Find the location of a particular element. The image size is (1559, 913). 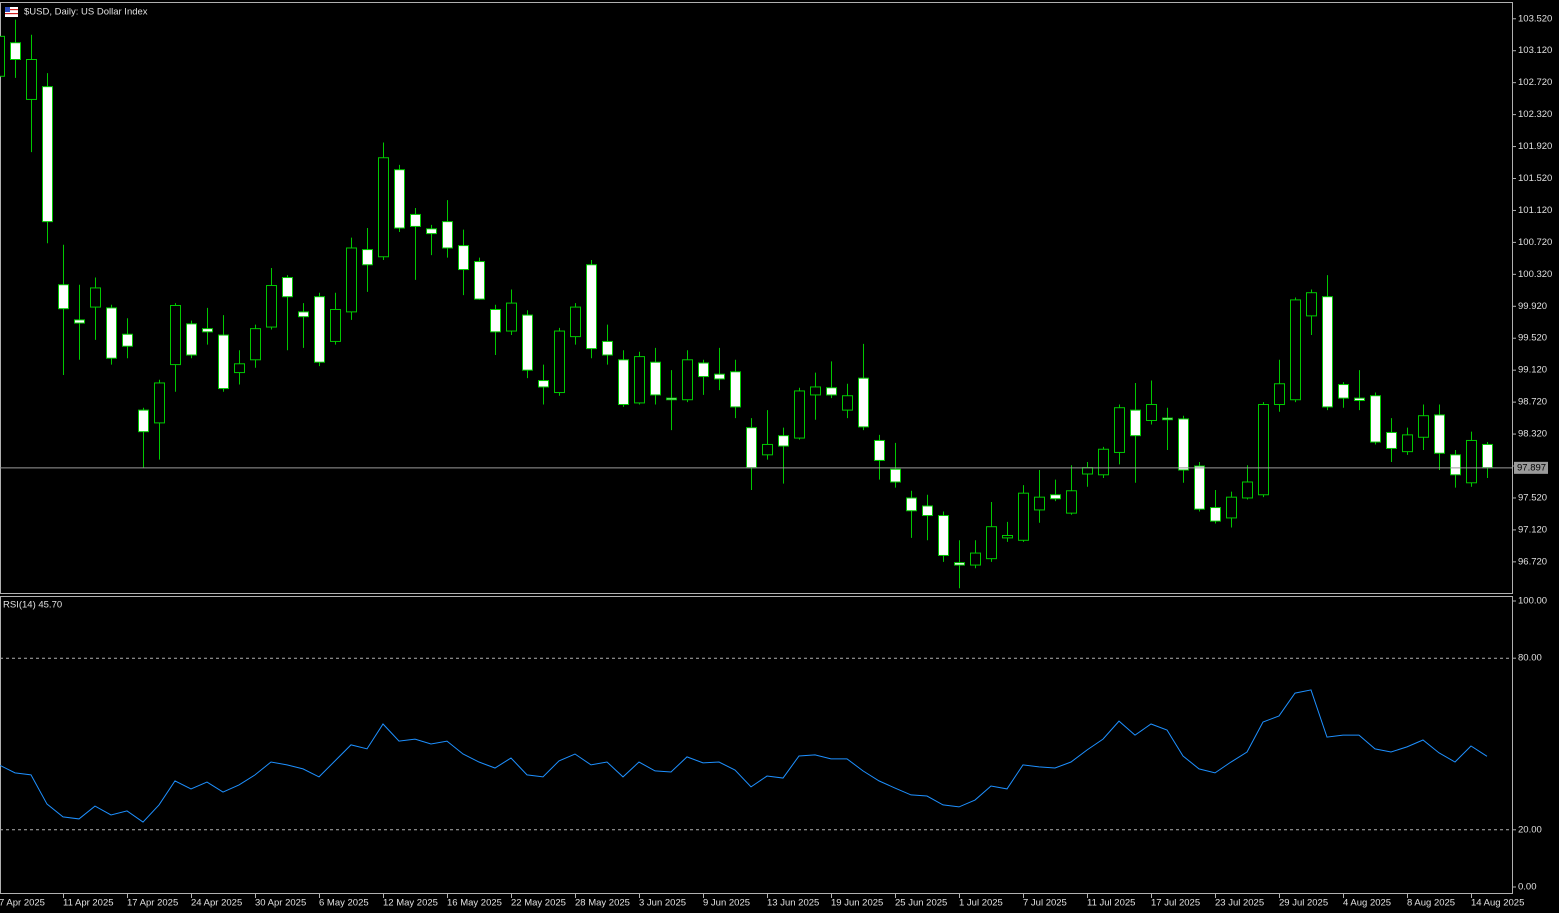

x-tick-label: 17 Apr 2025 is located at coordinates (152, 903).